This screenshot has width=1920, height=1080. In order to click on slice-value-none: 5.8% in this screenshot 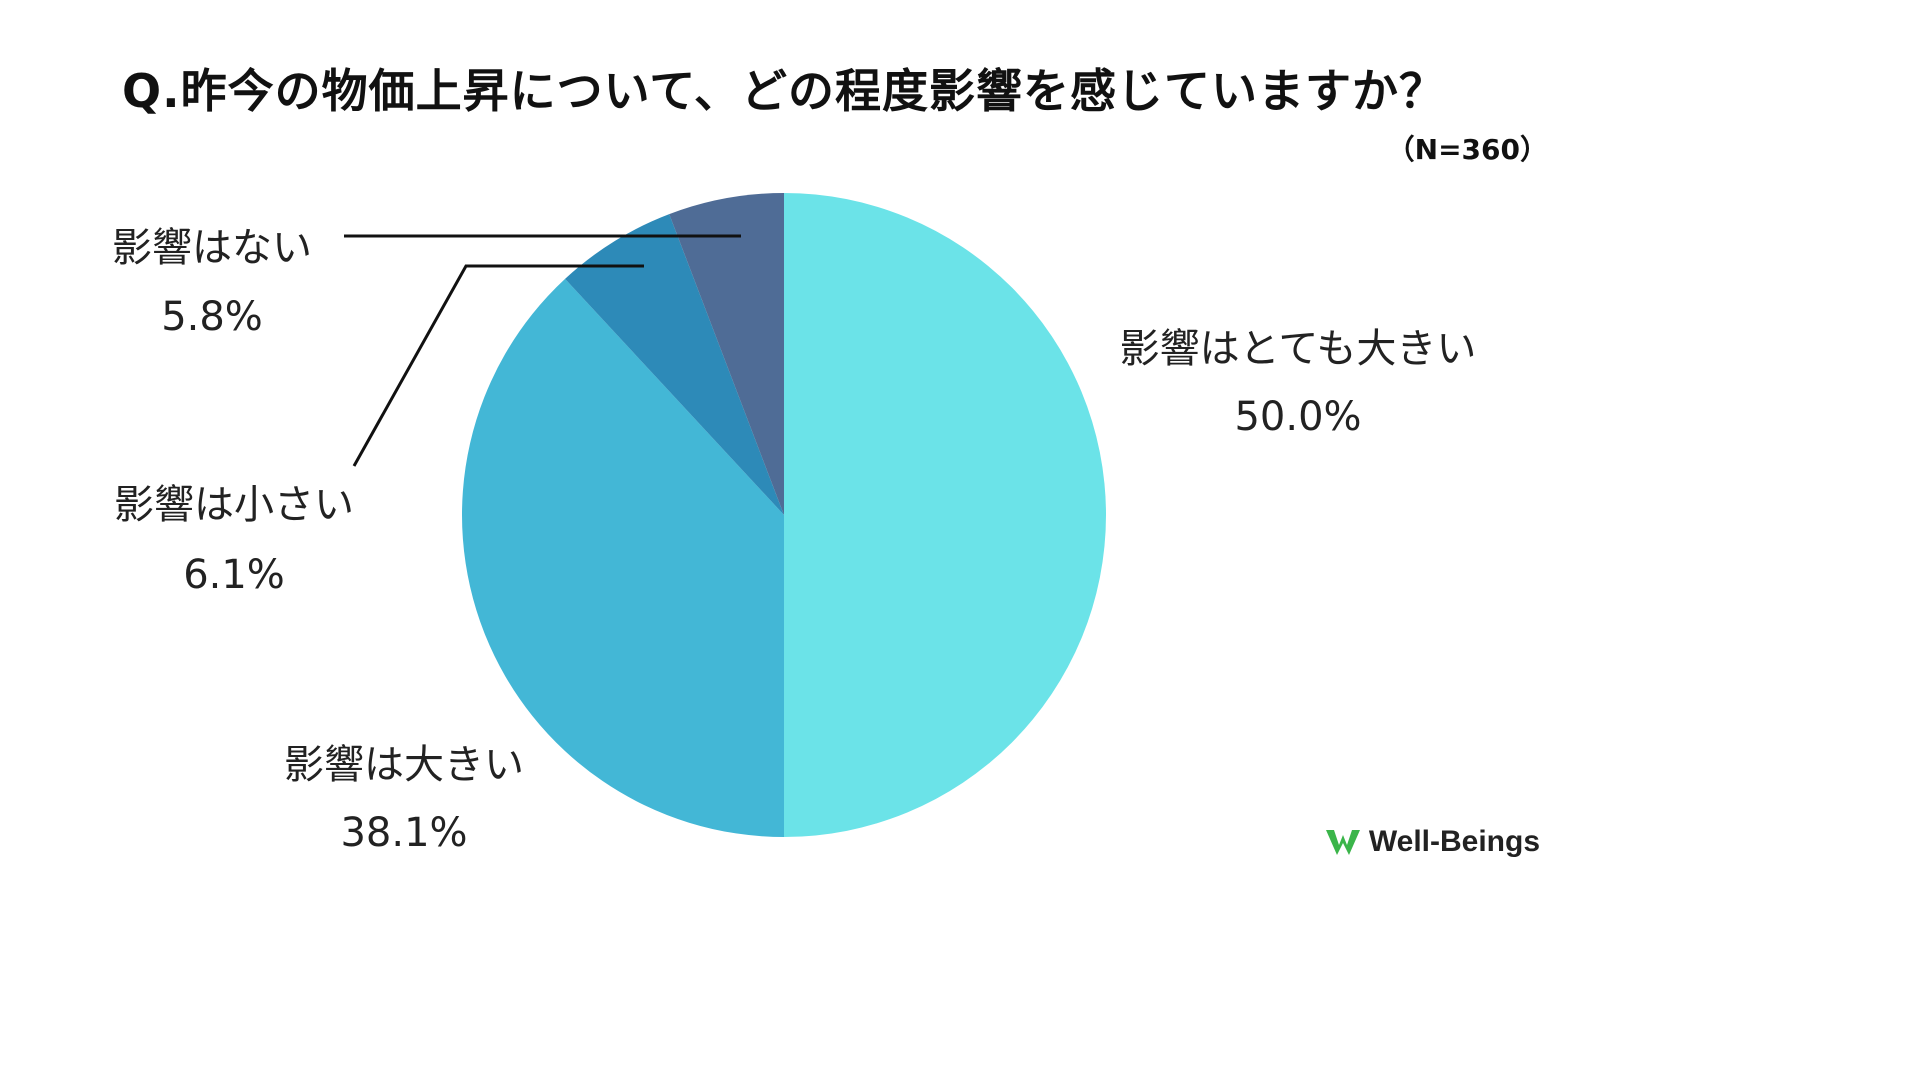, I will do `click(212, 317)`.